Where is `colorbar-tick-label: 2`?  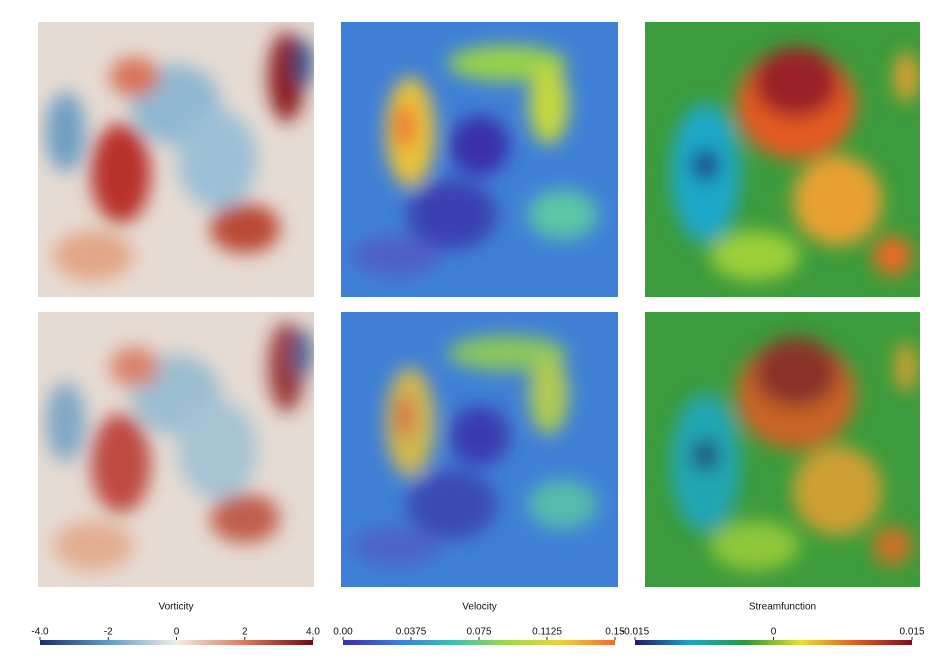
colorbar-tick-label: 2 is located at coordinates (245, 632).